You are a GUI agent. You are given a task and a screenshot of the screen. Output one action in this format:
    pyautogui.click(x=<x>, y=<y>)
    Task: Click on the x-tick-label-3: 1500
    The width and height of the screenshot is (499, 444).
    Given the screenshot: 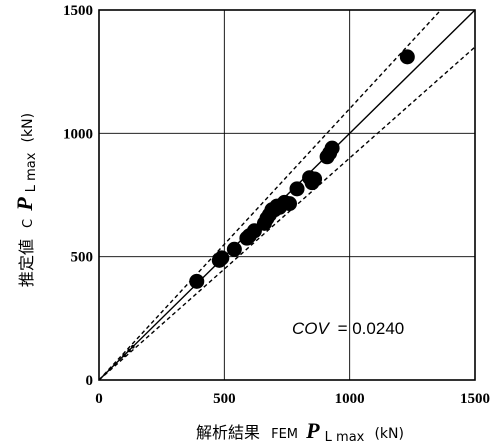 What is the action you would take?
    pyautogui.click(x=475, y=399)
    